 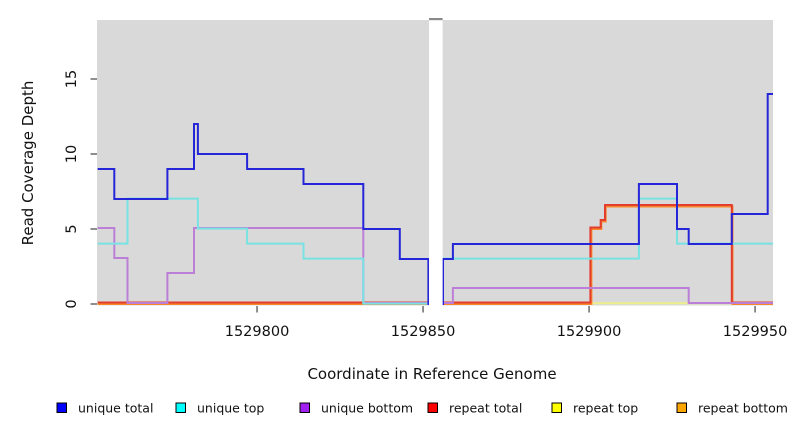 What do you see at coordinates (432, 407) in the screenshot?
I see `legend-swatch-repeat-total` at bounding box center [432, 407].